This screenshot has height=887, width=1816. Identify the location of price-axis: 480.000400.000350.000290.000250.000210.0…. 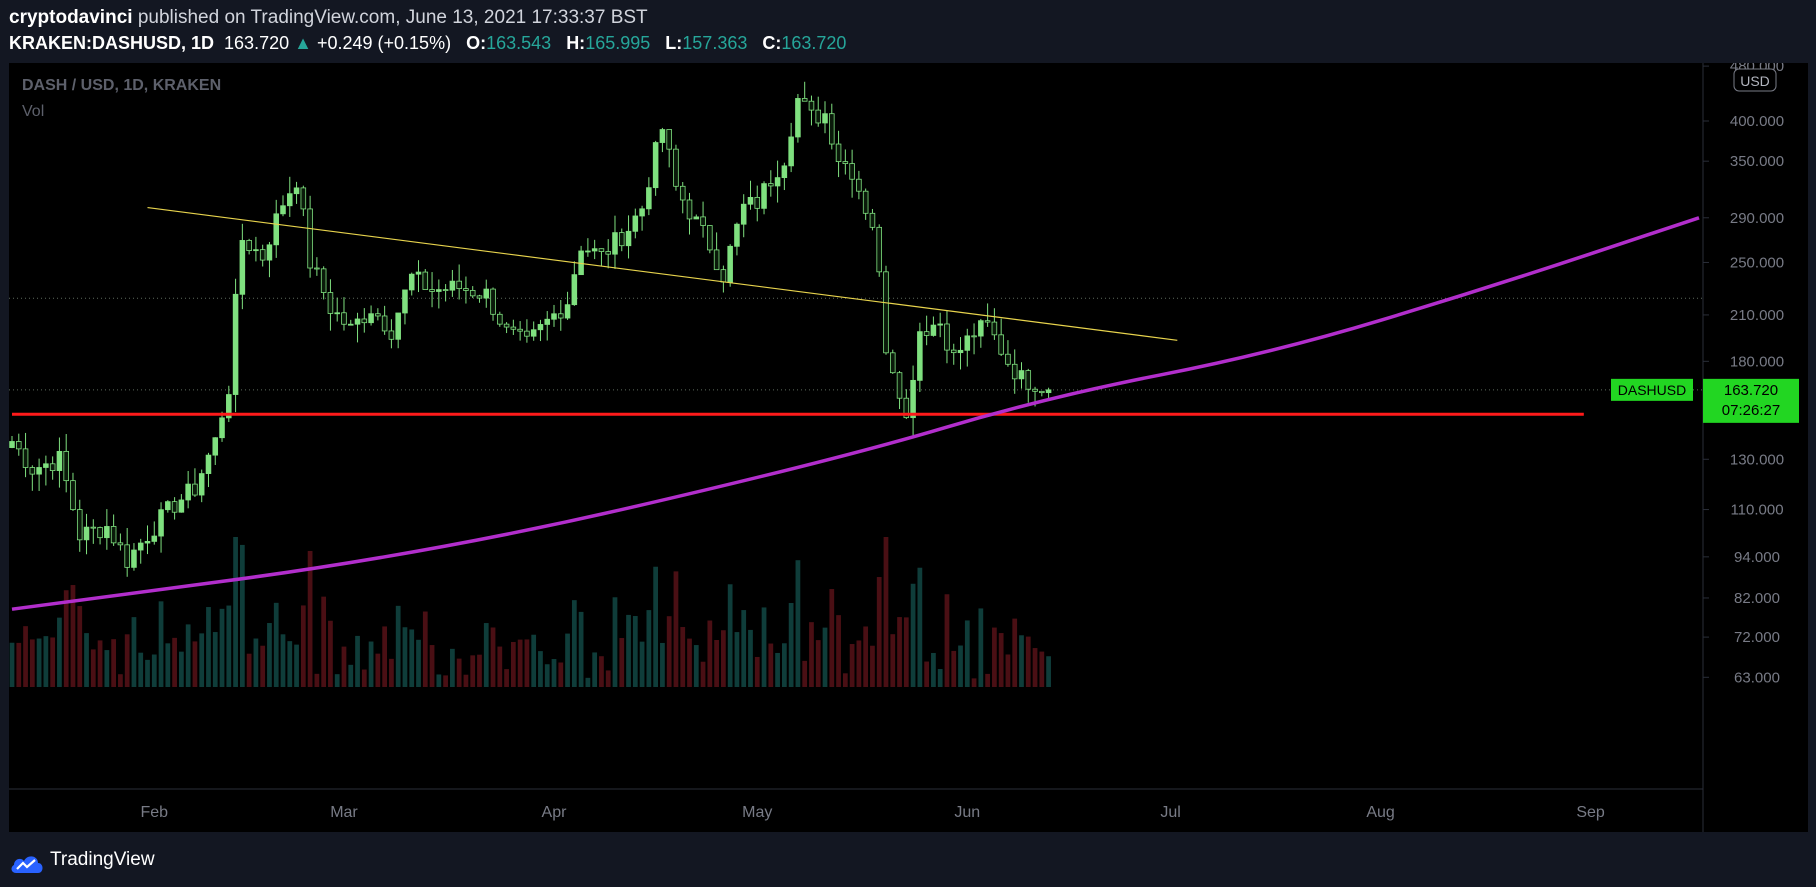
(1743, 374).